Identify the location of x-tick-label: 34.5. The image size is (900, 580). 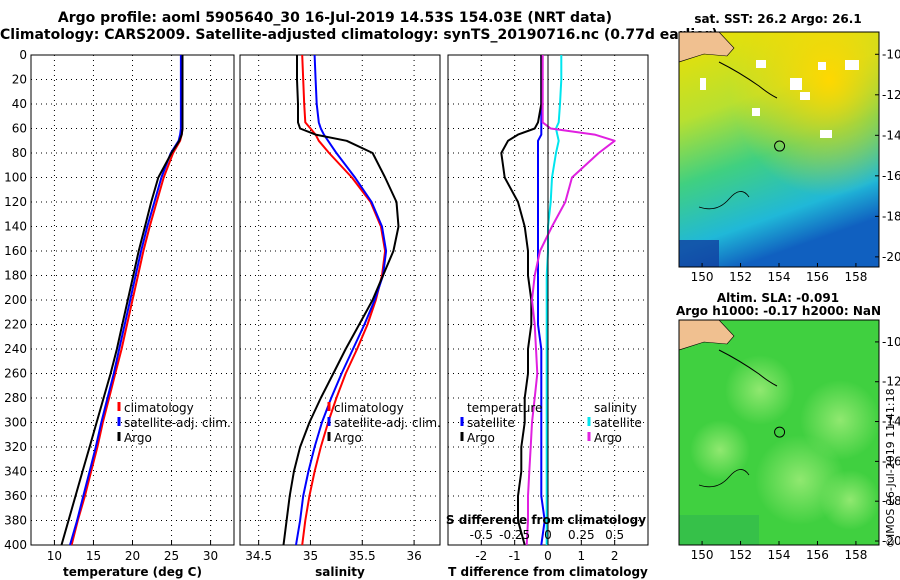
(258, 556).